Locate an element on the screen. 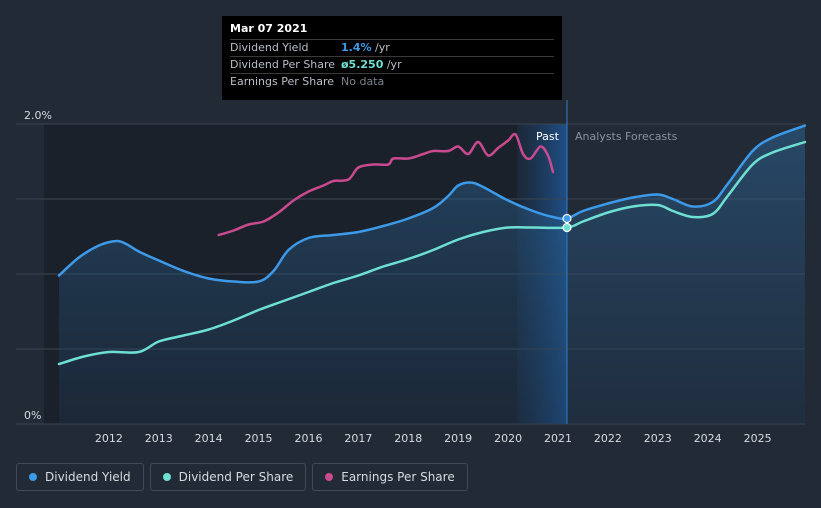 Image resolution: width=821 pixels, height=508 pixels. legend-earnings-per-share: Earnings Per Share is located at coordinates (390, 477).